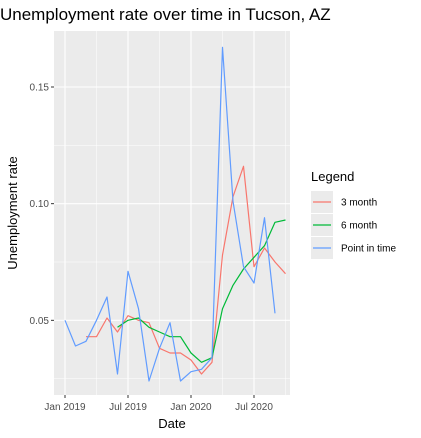  Describe the element at coordinates (40, 204) in the screenshot. I see `y-tick-label: 0.10` at that location.